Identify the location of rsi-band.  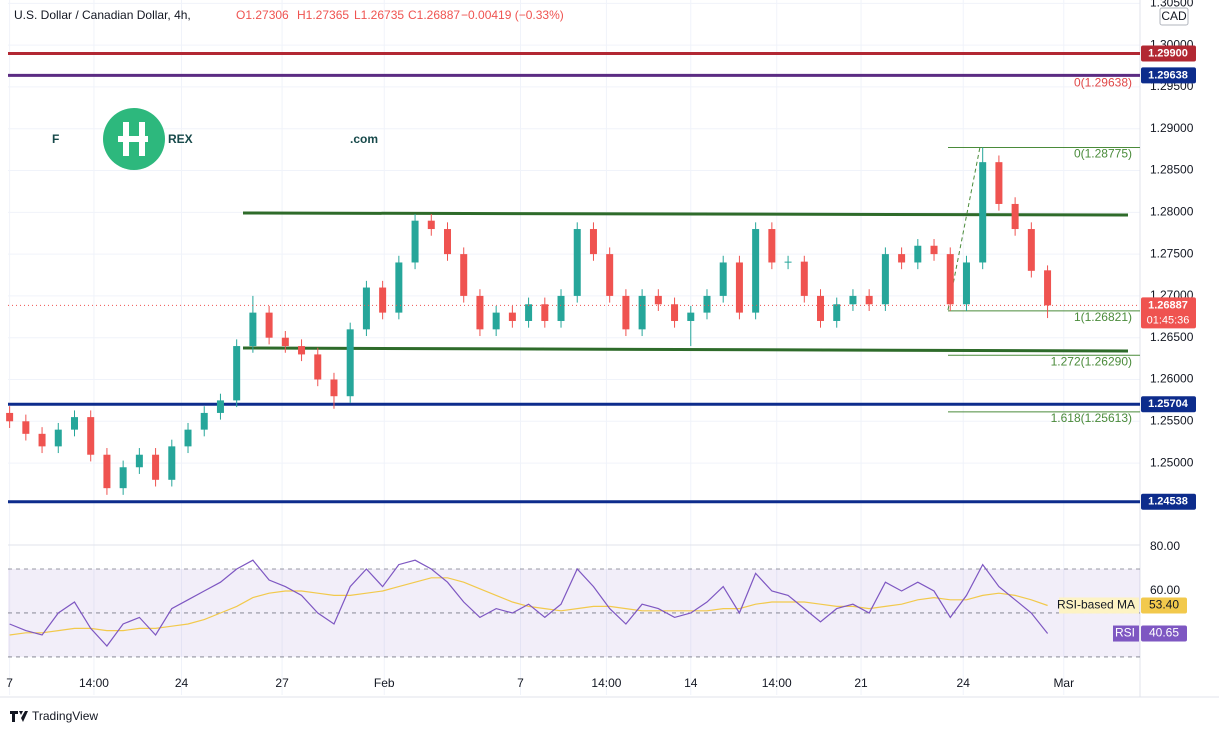
(574, 612).